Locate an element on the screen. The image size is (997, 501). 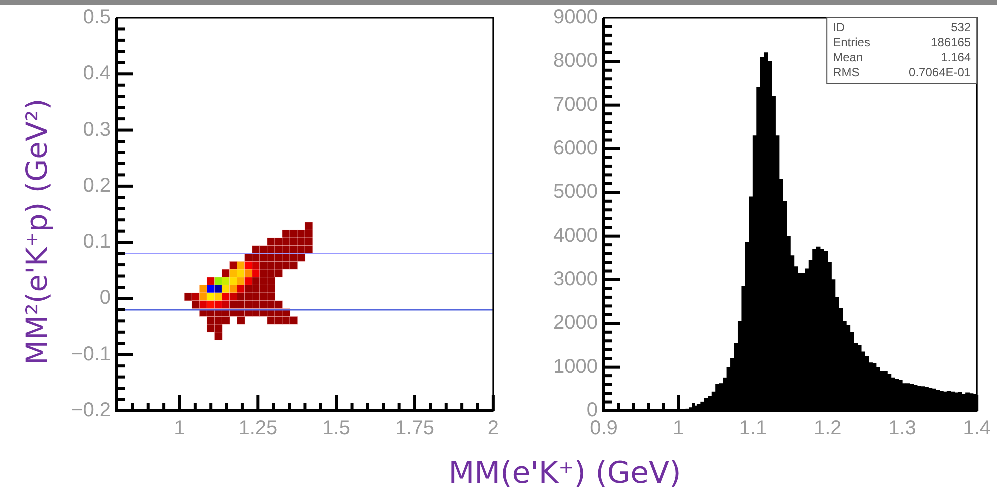
y-tick-label: 6000 is located at coordinates (576, 149).